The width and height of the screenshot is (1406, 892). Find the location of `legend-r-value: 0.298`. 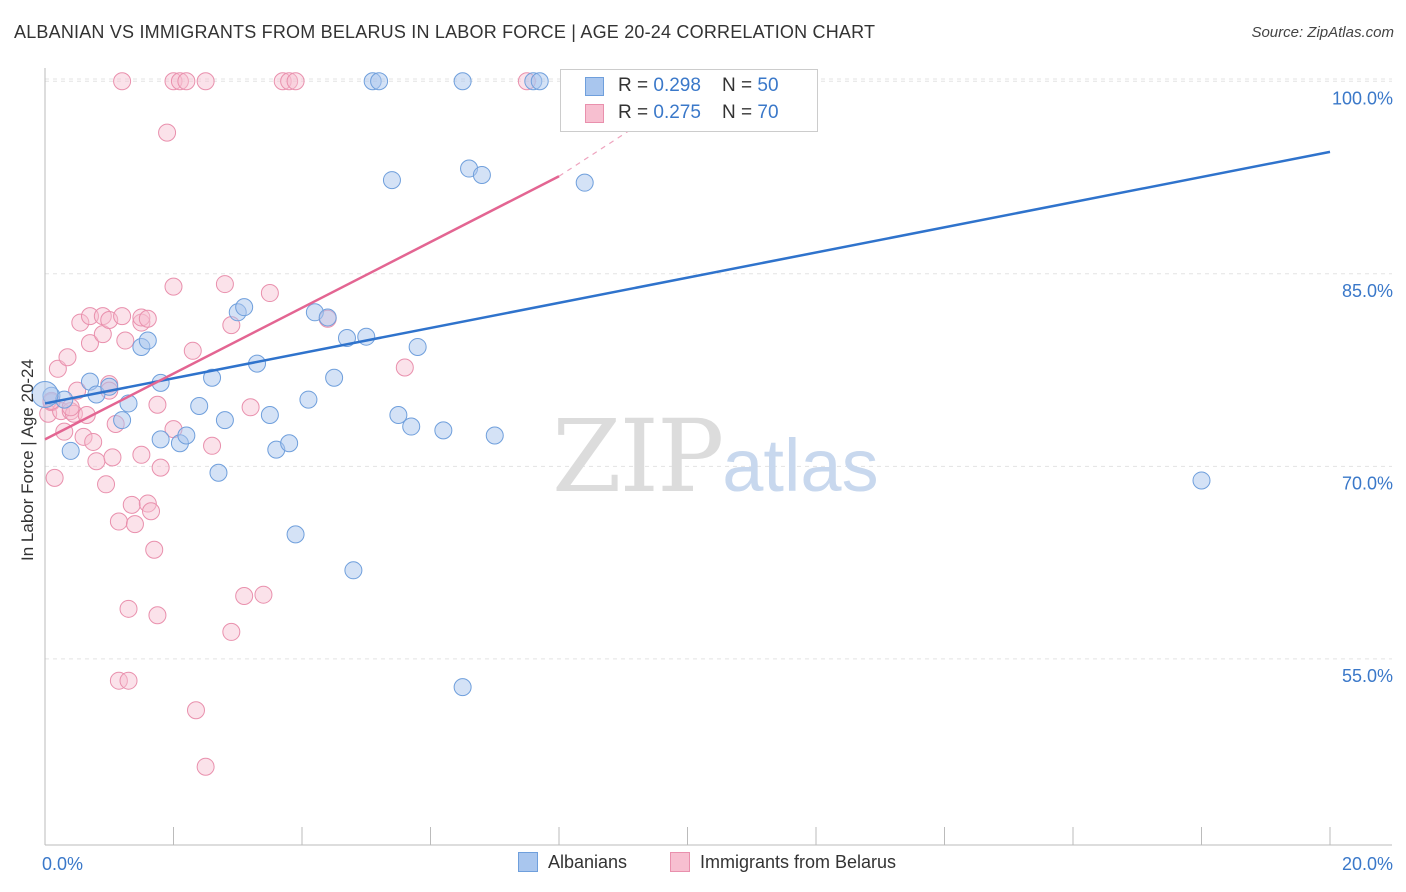

legend-r-value: 0.298 is located at coordinates (677, 85).